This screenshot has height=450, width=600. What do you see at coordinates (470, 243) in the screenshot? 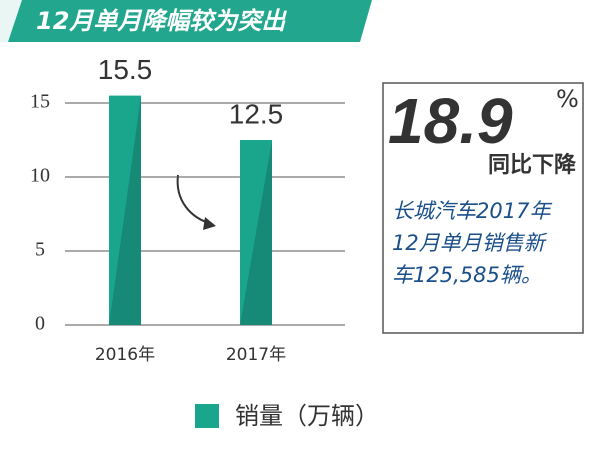
I see `callout-line: 12月单月销售新` at bounding box center [470, 243].